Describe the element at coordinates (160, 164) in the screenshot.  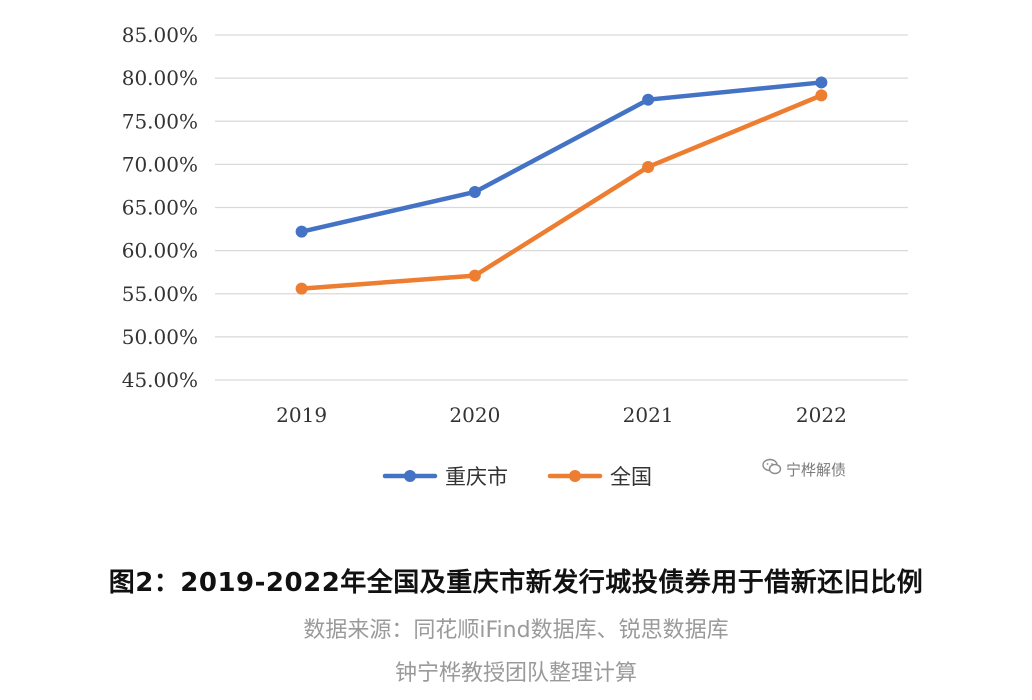
I see `y-tick-label: 70.00%` at that location.